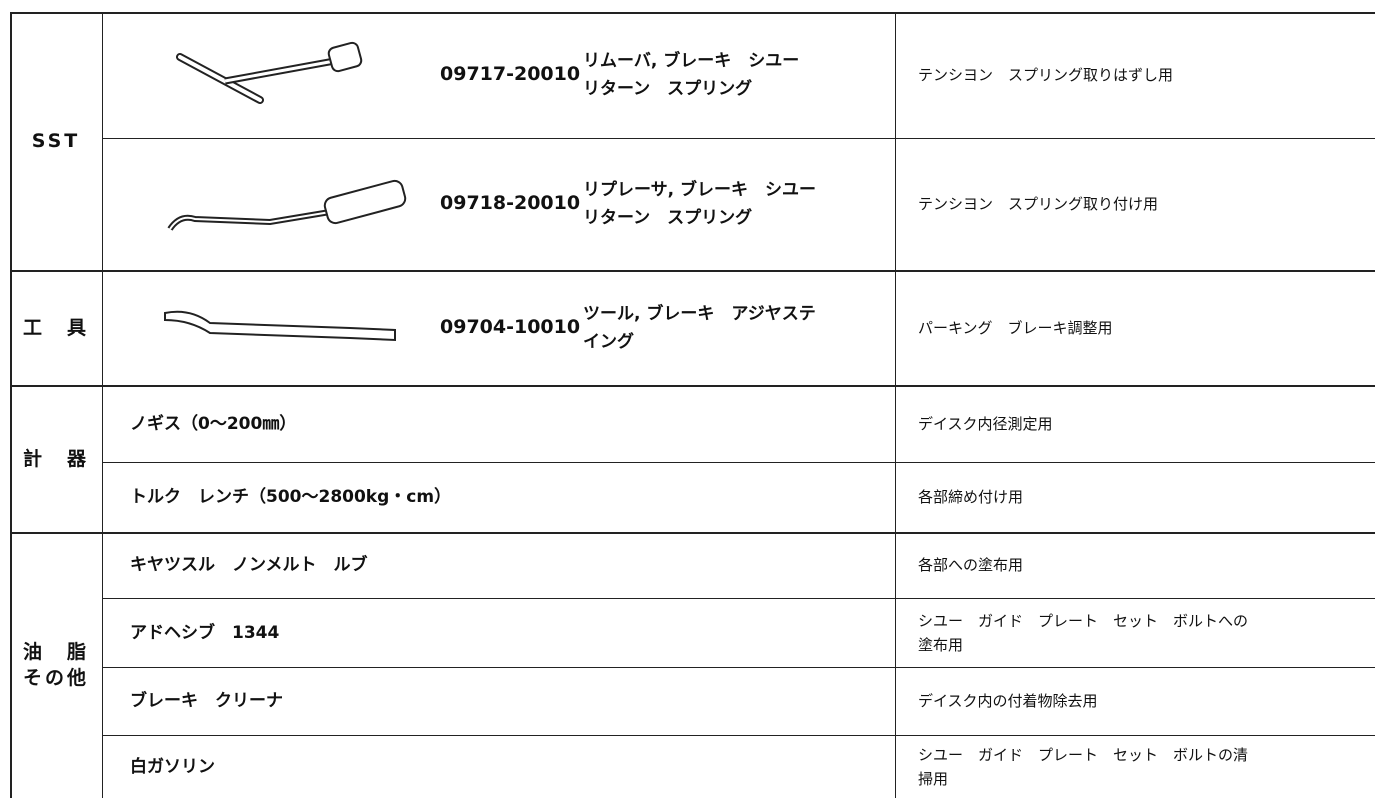 The height and width of the screenshot is (798, 1375). What do you see at coordinates (1046, 75) in the screenshot?
I see `usage: テンシヨン スプリング取りはずし用` at bounding box center [1046, 75].